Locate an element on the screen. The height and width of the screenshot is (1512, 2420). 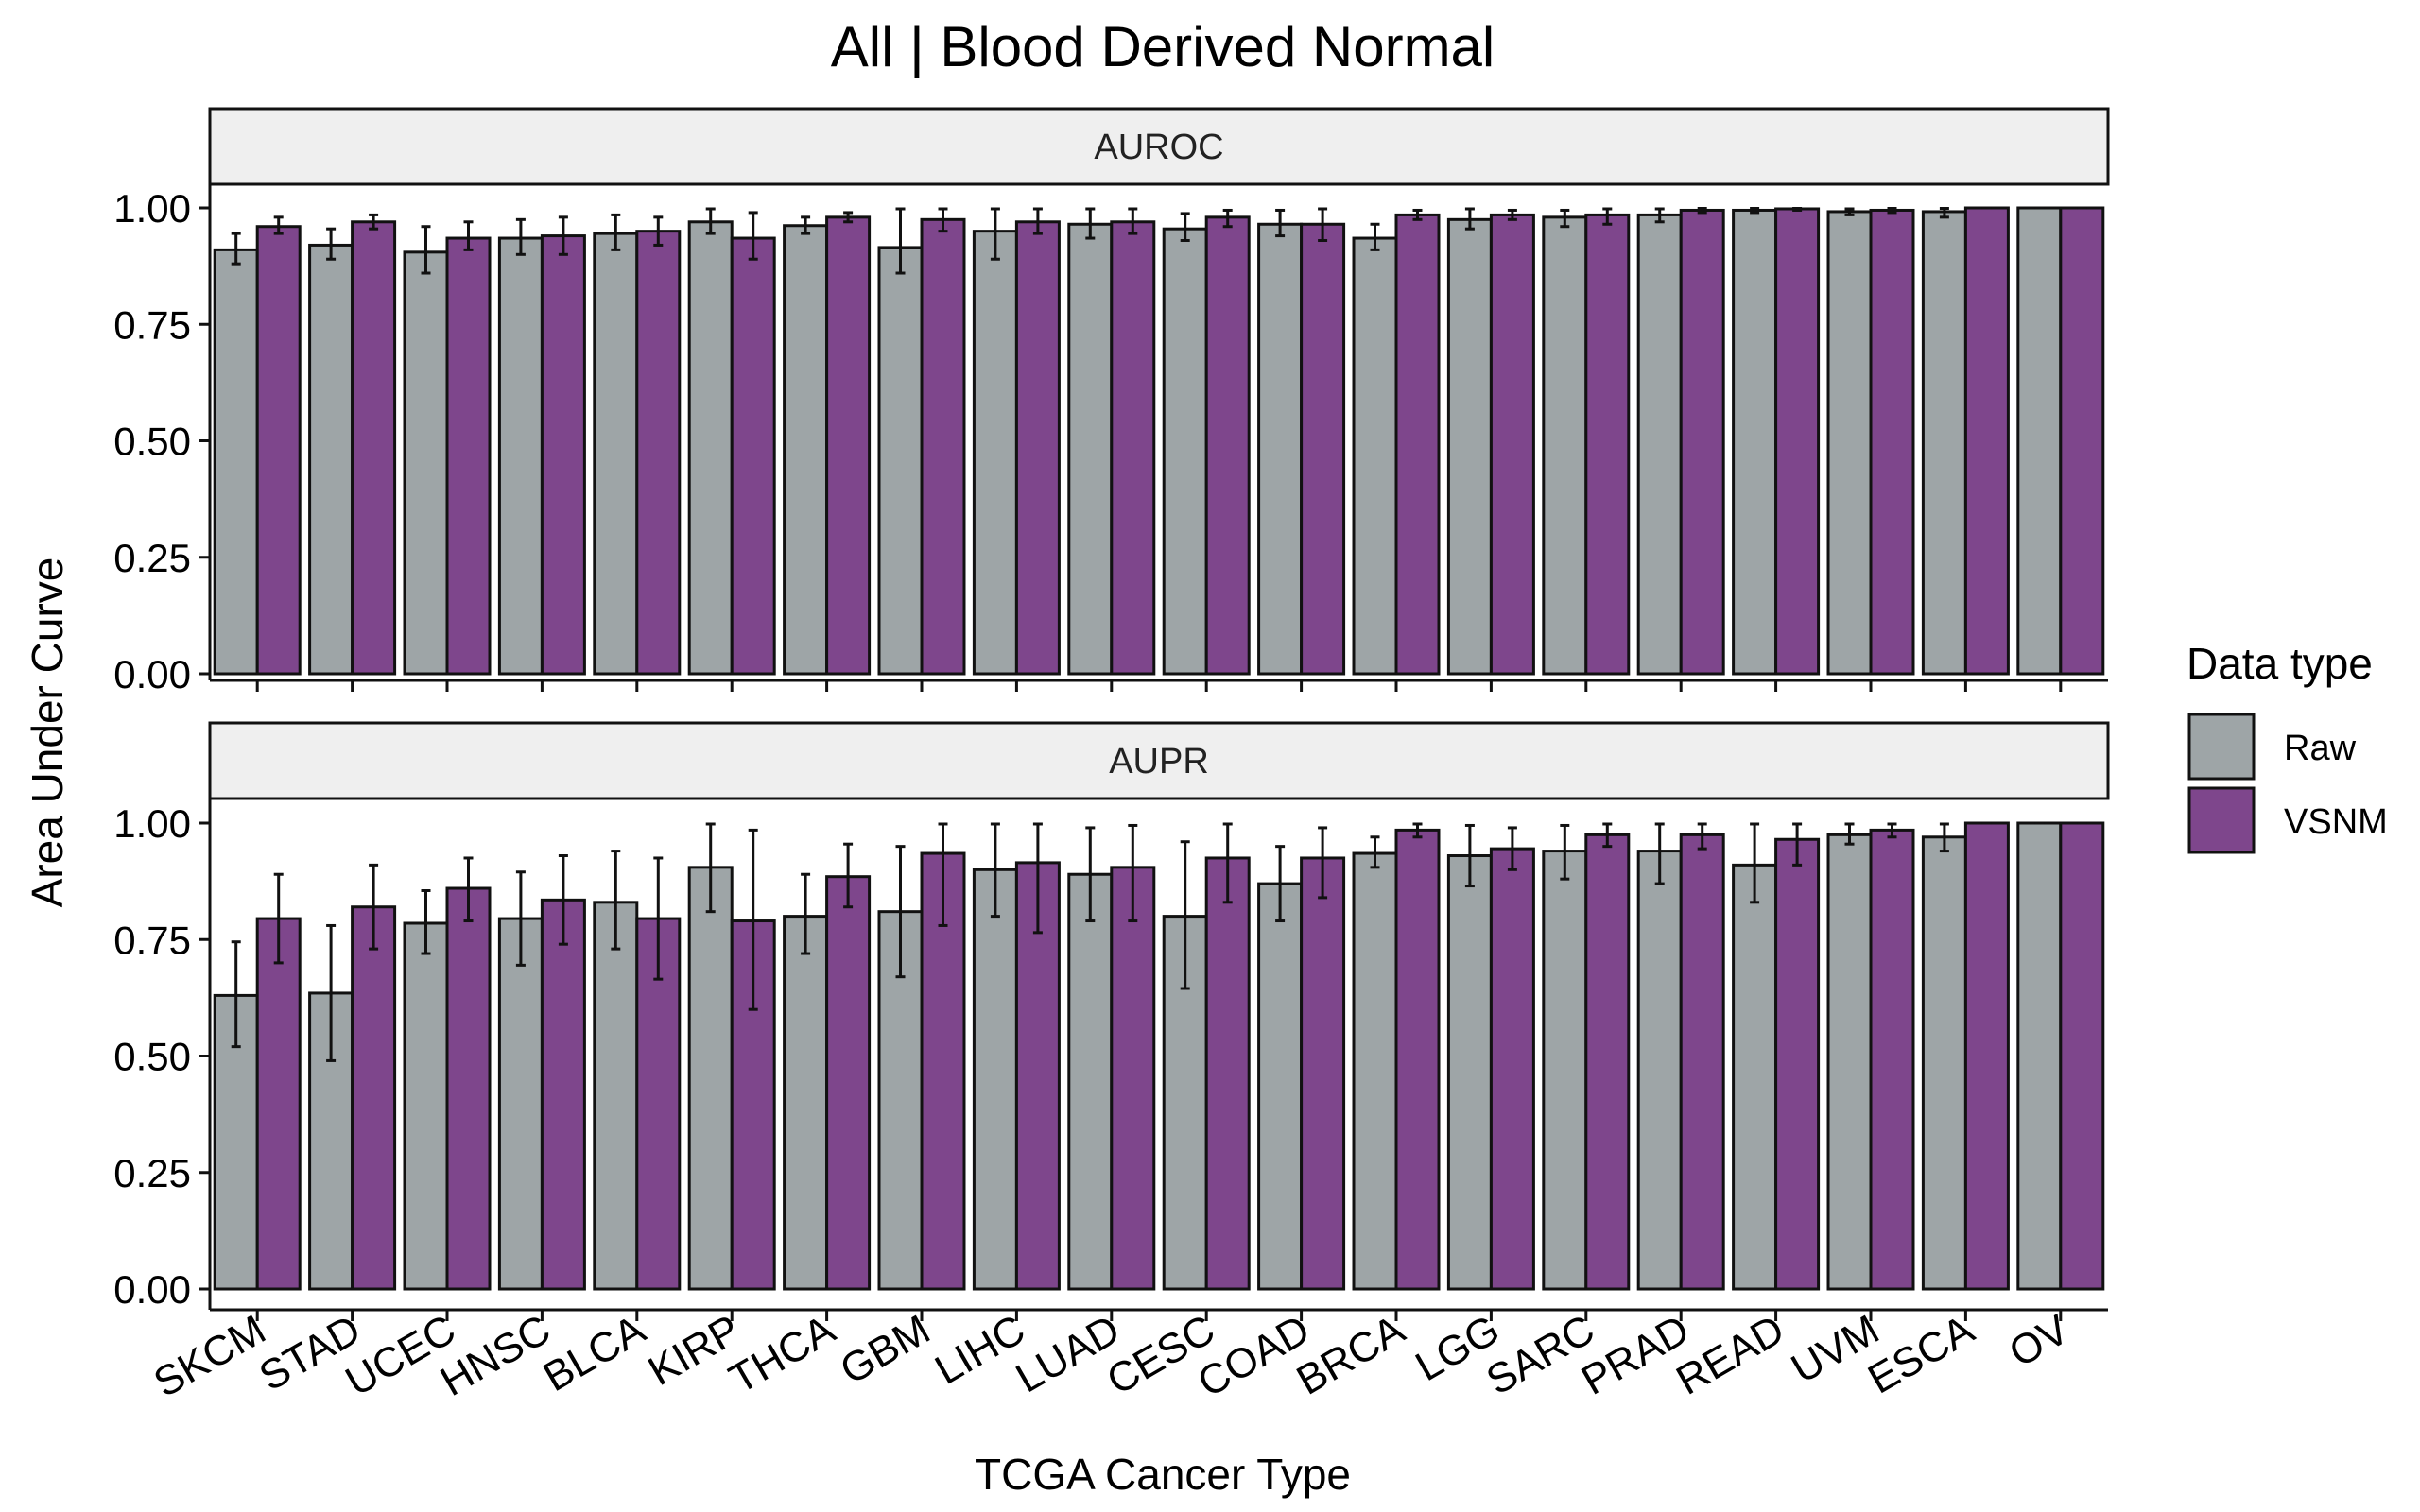
chart-title: All | Blood Derived Normal is located at coordinates (1163, 46).